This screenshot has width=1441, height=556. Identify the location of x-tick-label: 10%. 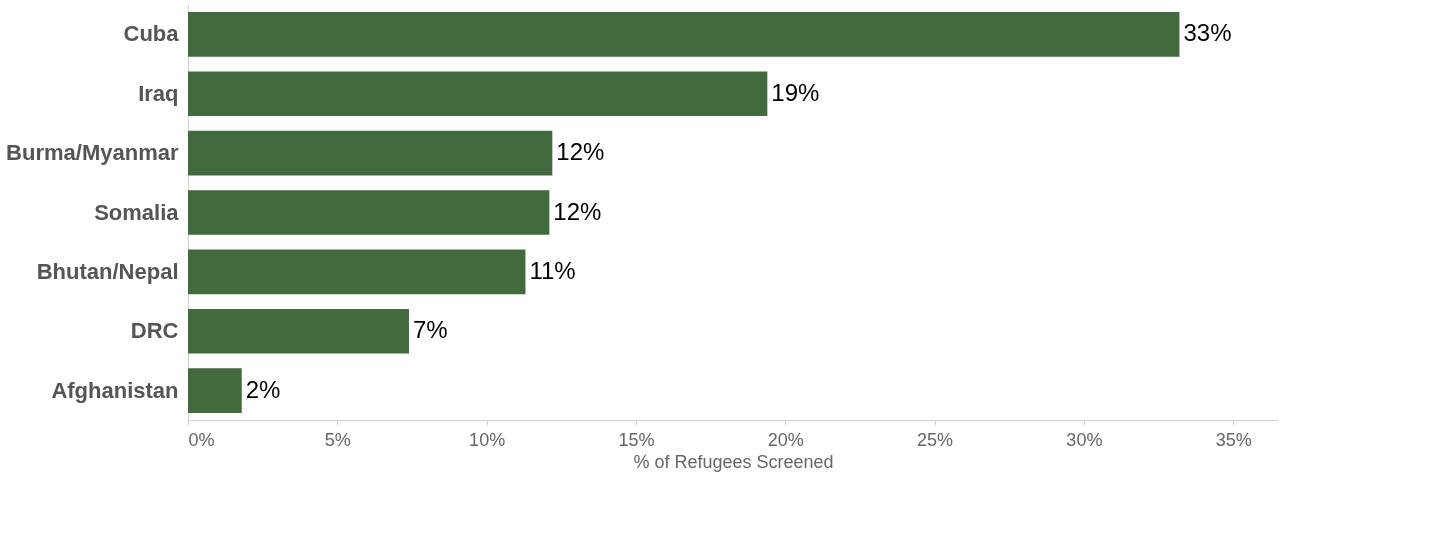
(487, 439).